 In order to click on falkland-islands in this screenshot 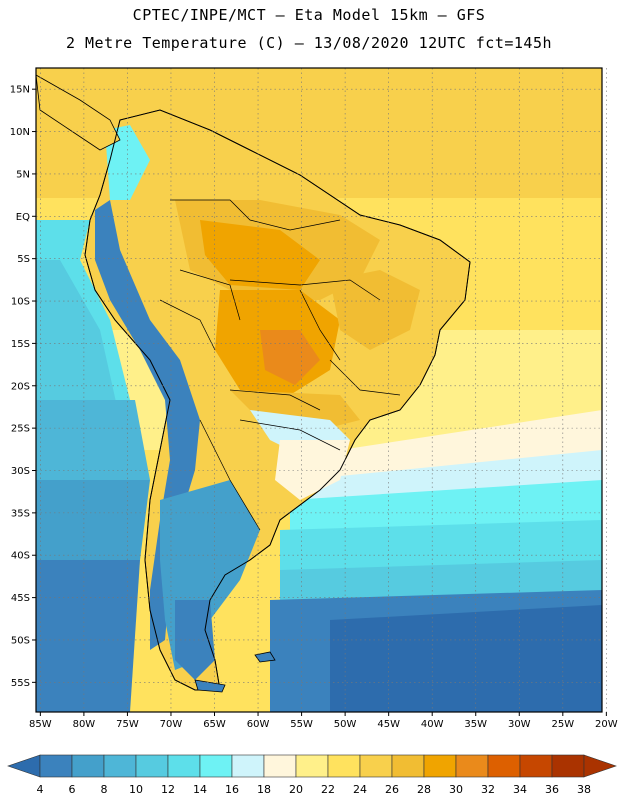, I will do `click(265, 657)`.